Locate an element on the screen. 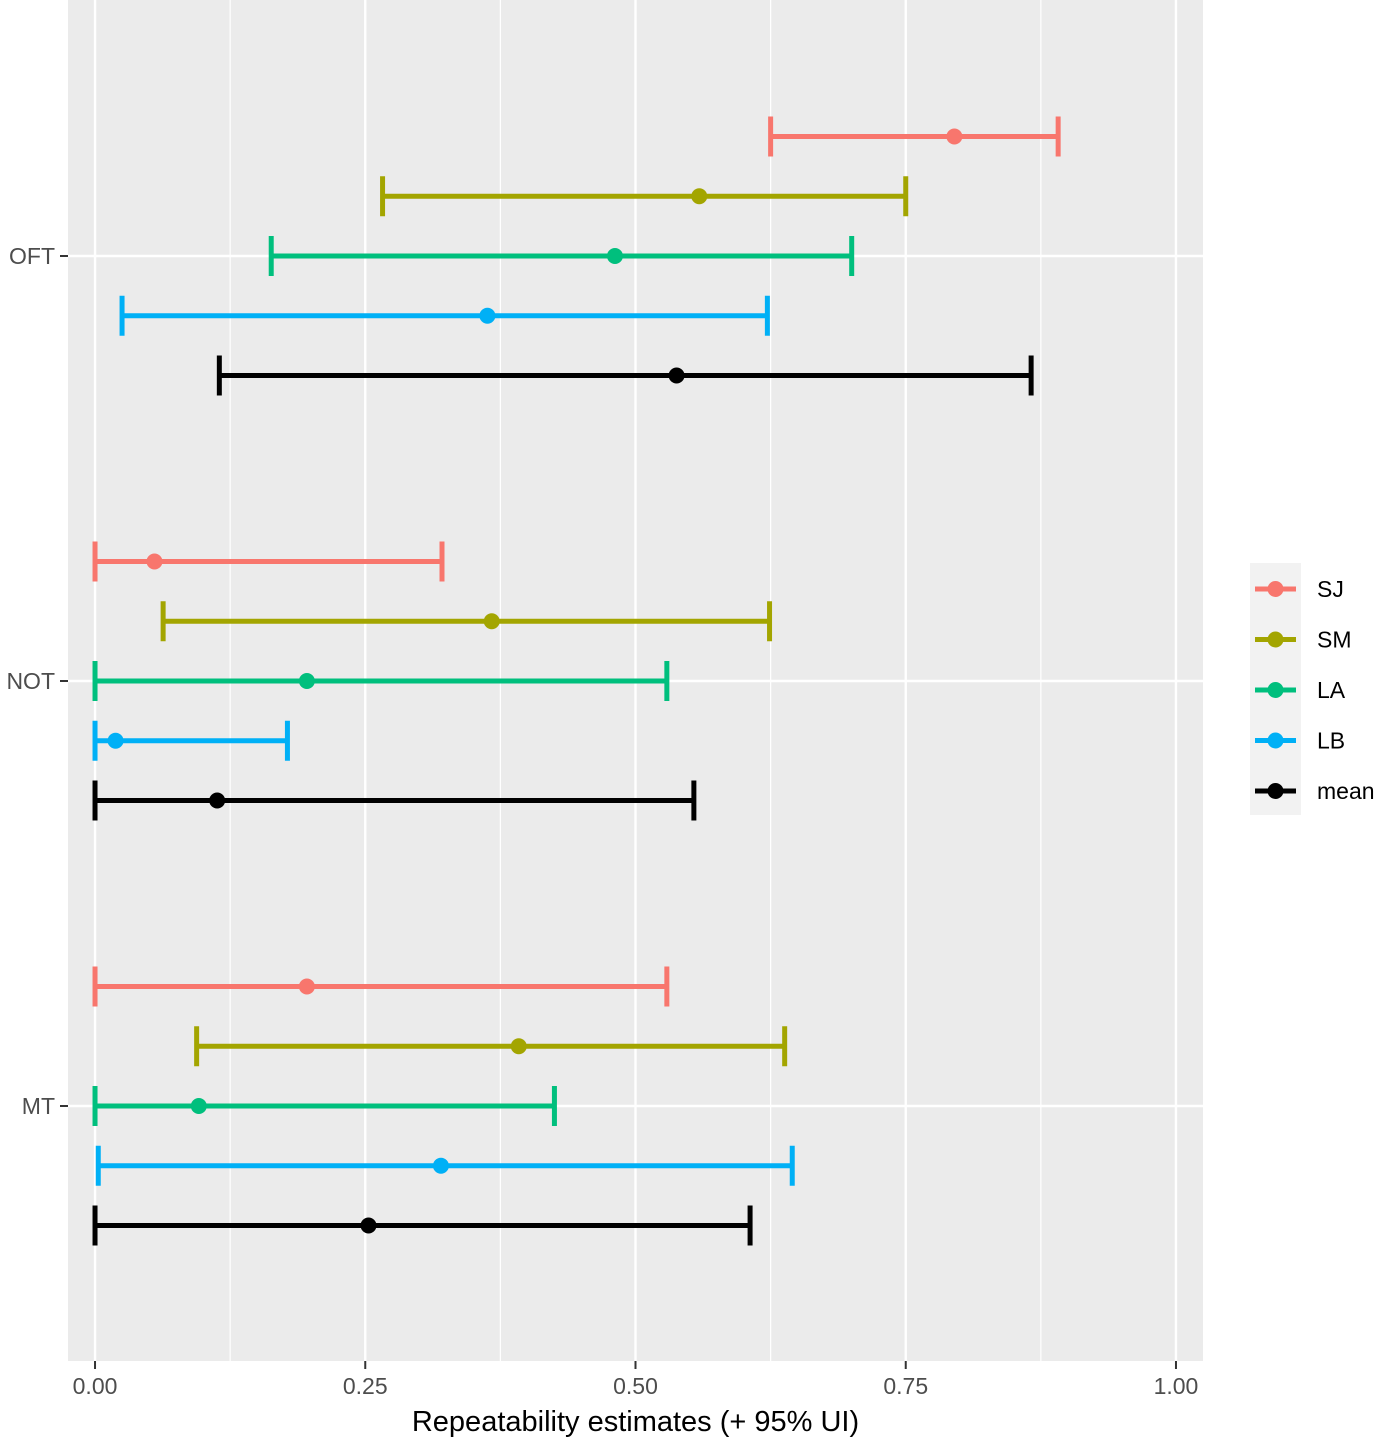 The height and width of the screenshot is (1438, 1384). legend-item-SM: SM is located at coordinates (1303, 640).